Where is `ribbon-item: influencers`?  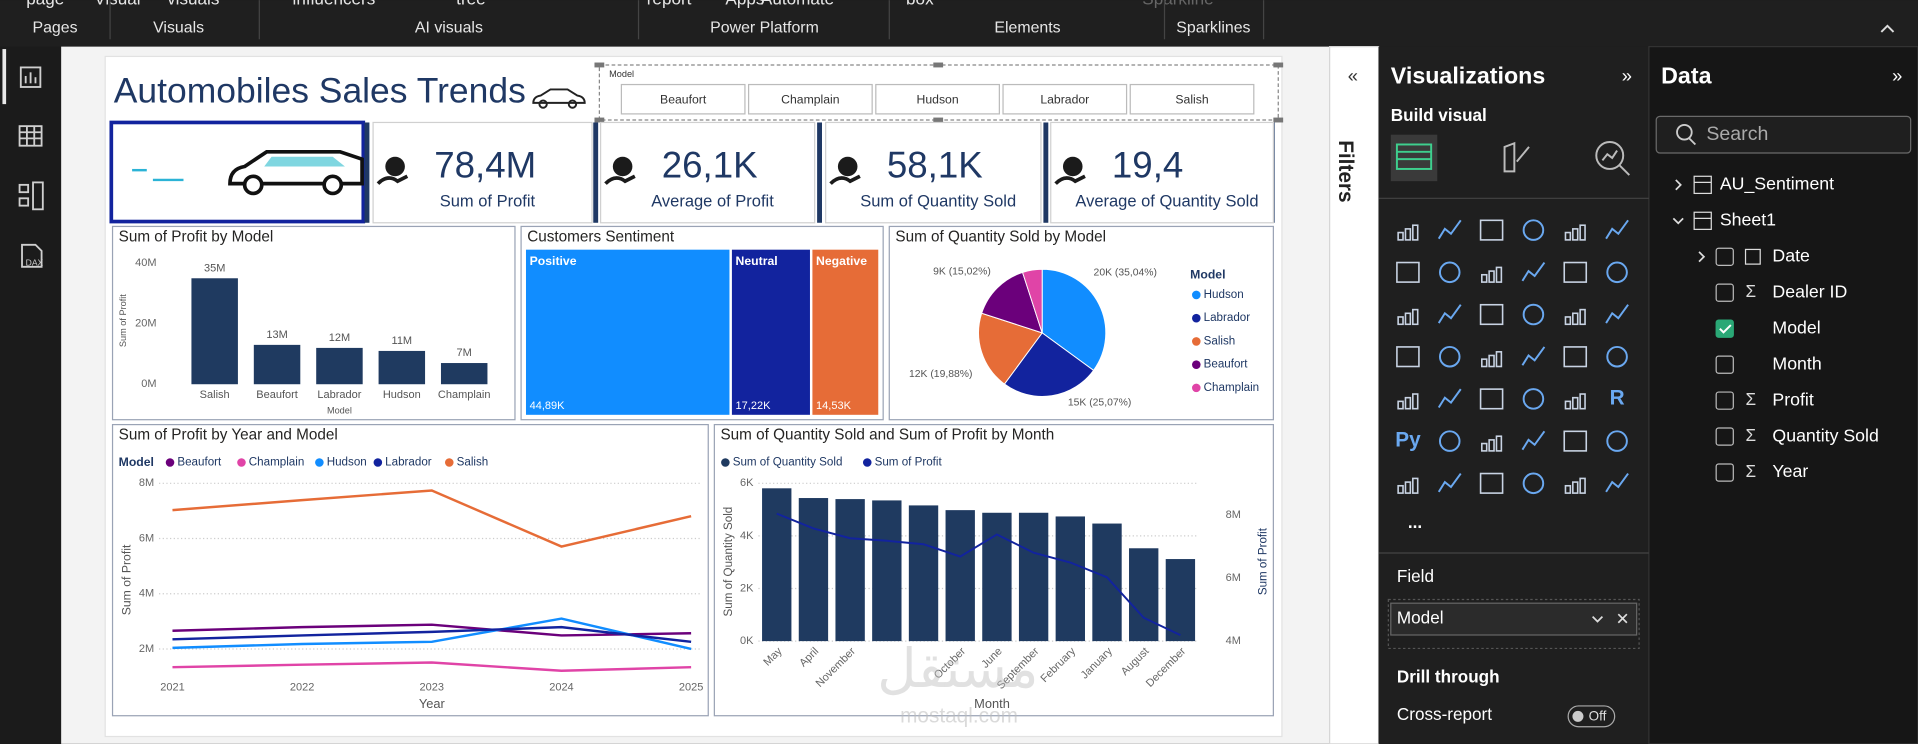 ribbon-item: influencers is located at coordinates (334, 4).